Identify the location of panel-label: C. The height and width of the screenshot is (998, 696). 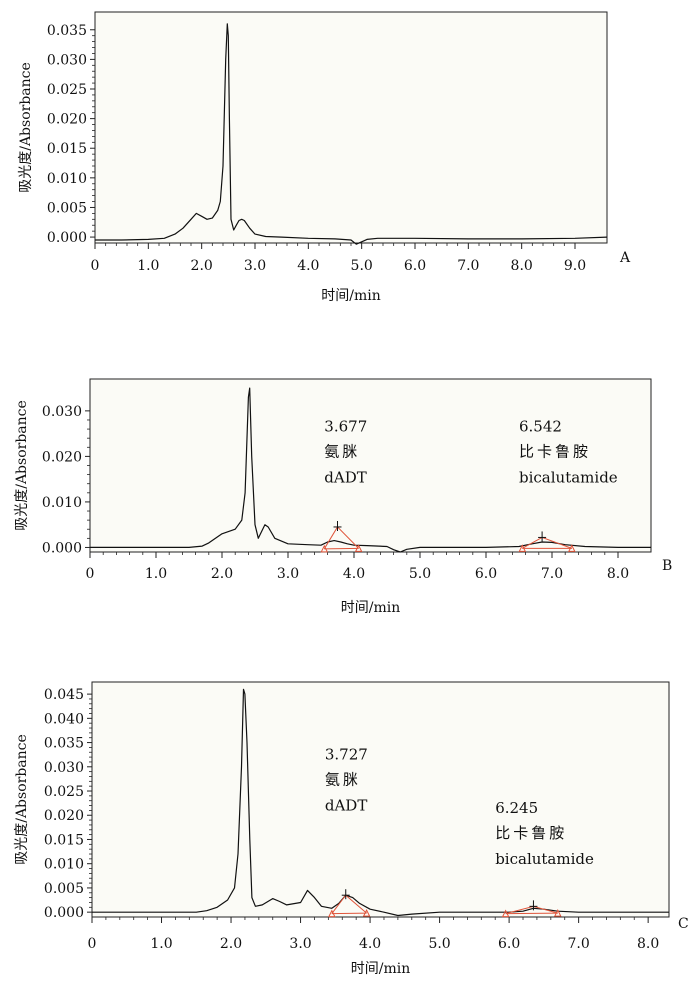
(683, 924).